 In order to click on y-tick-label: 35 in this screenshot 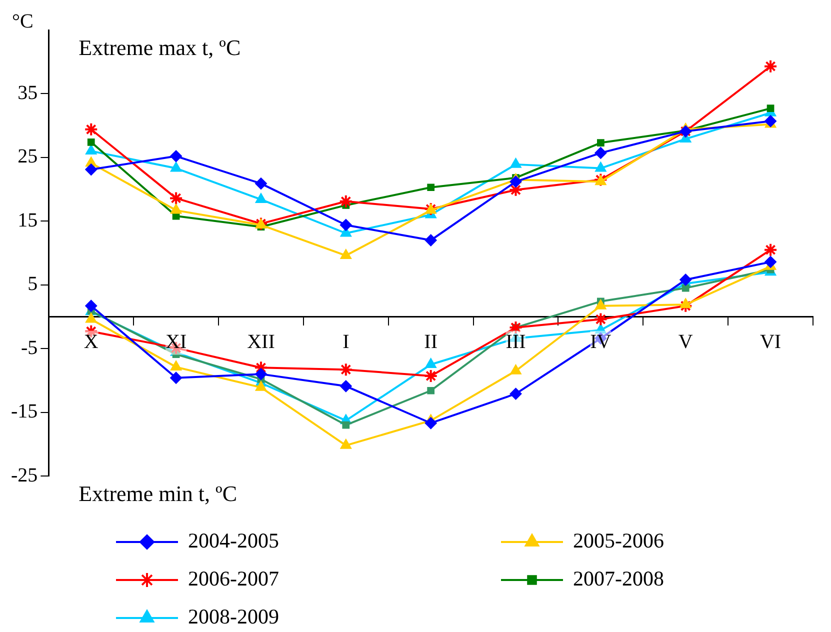, I will do `click(28, 93)`.